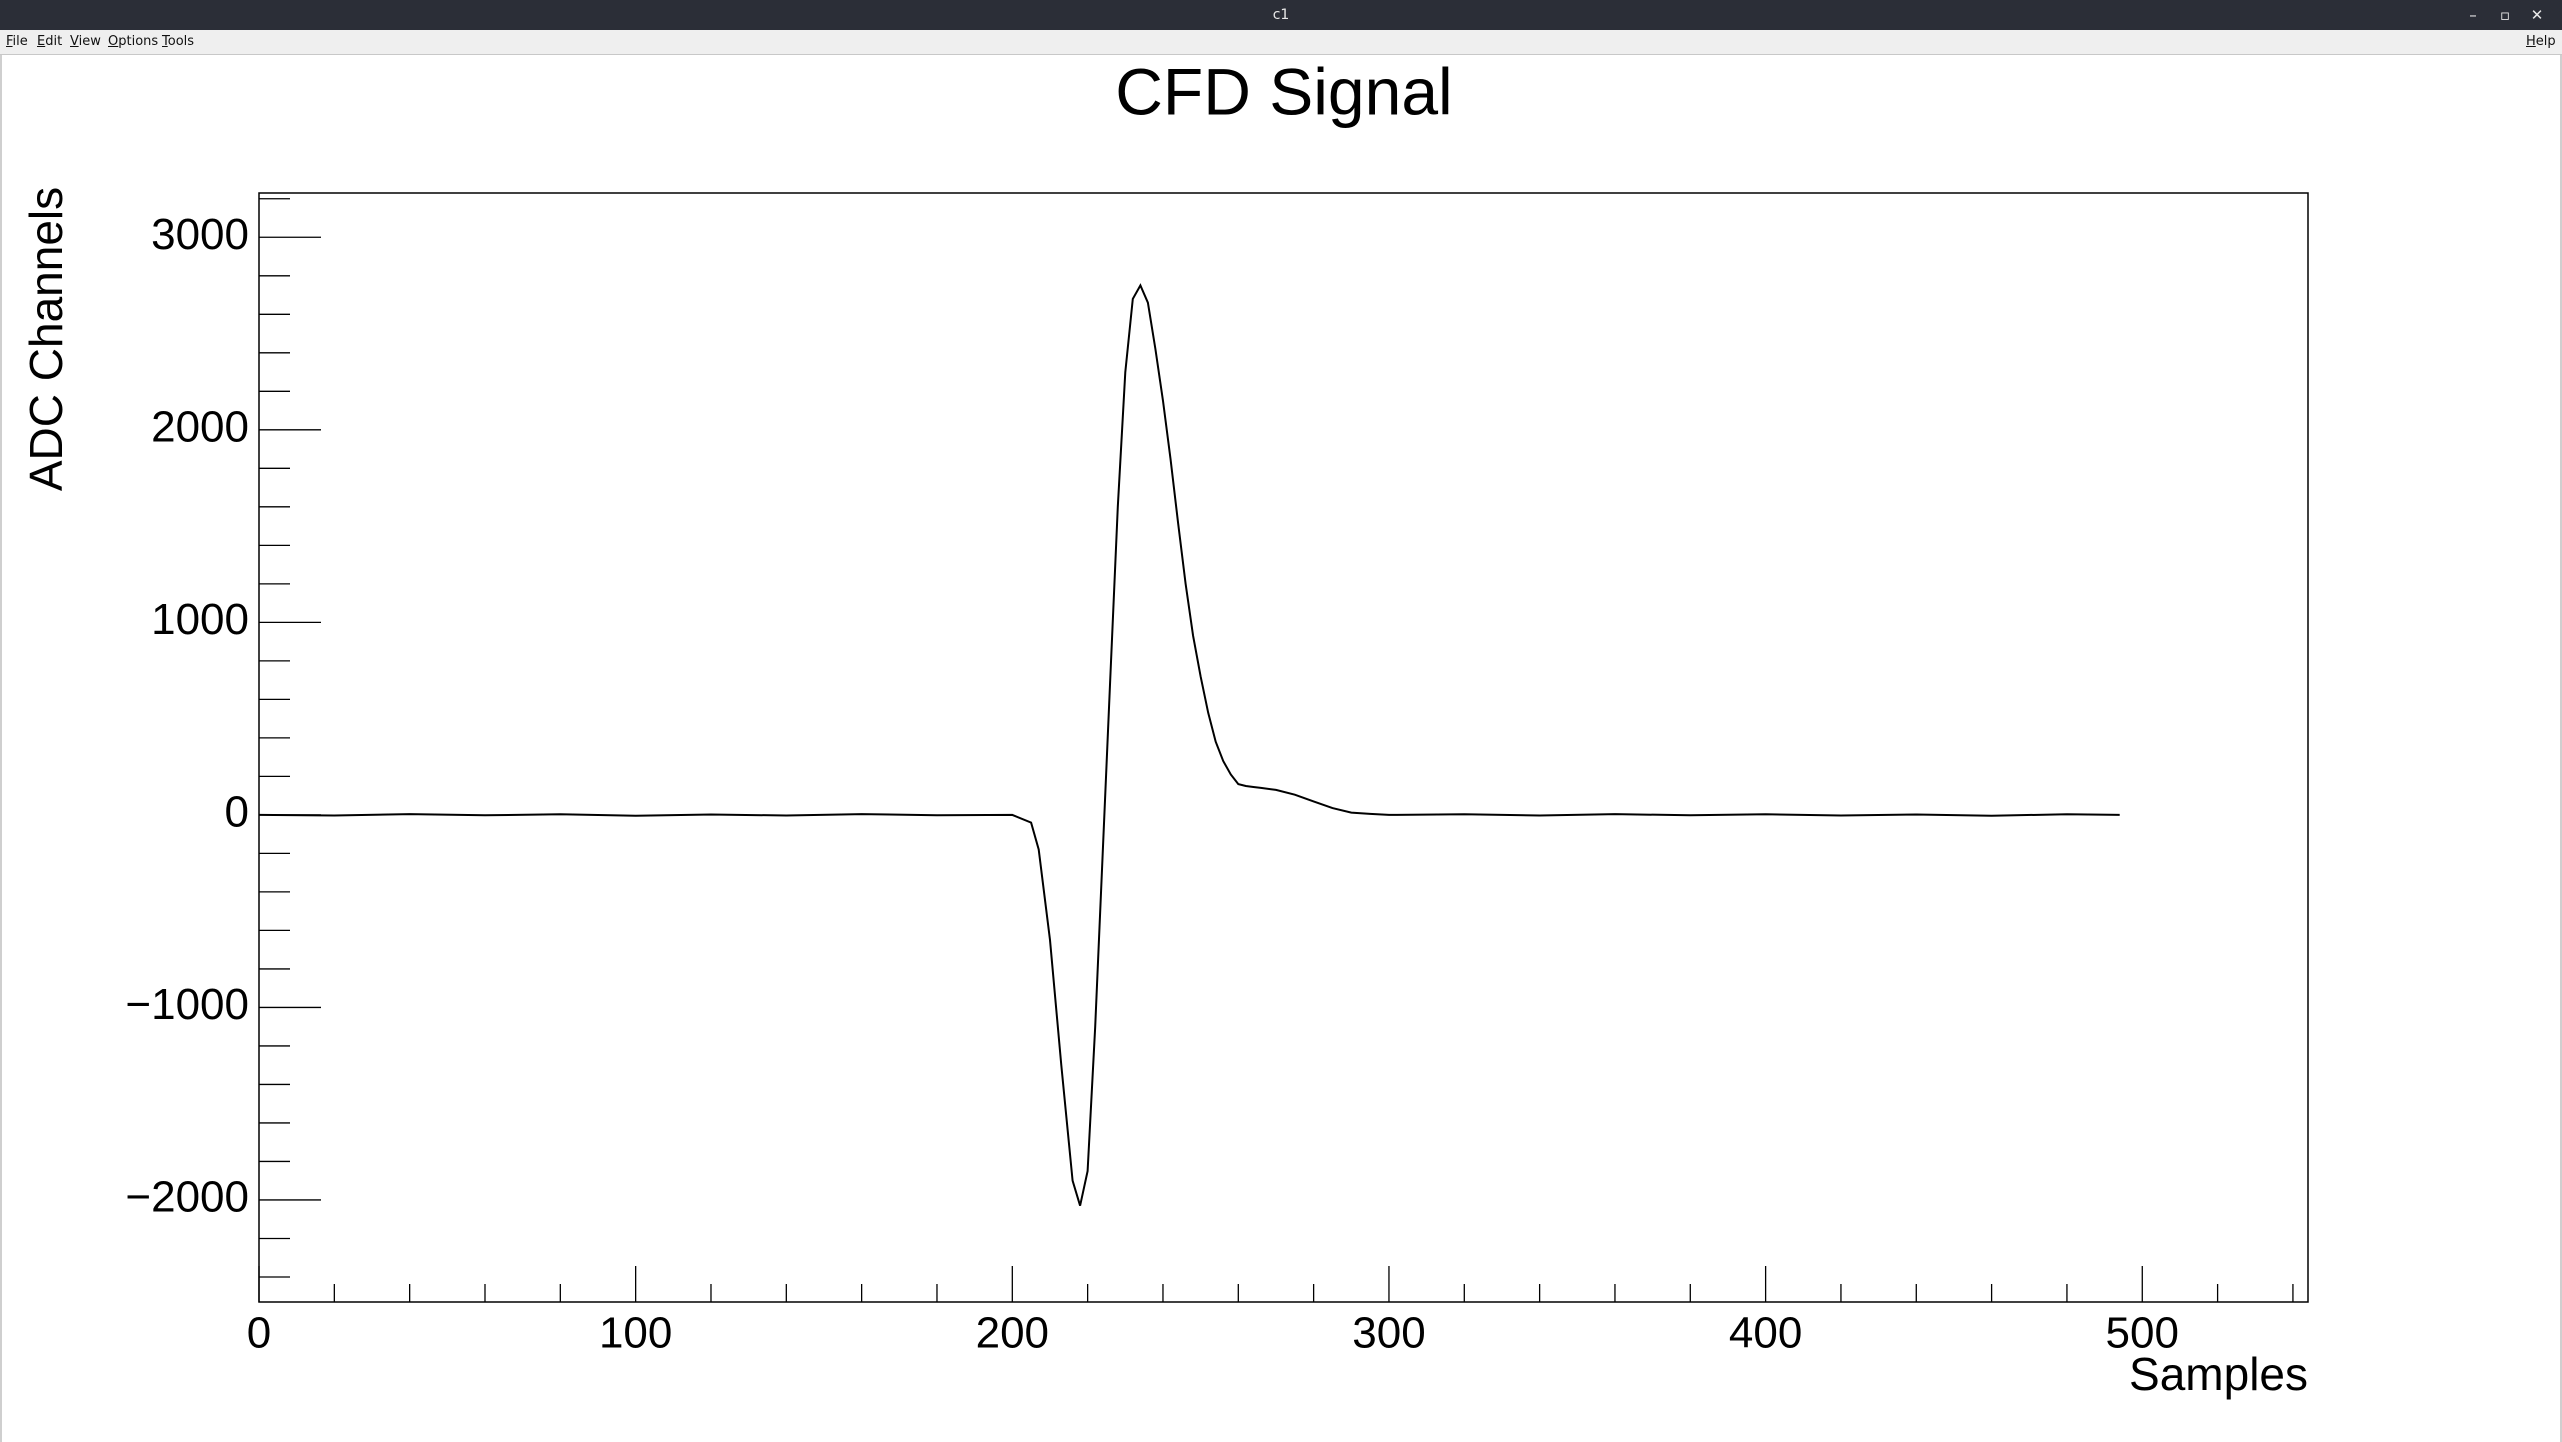 This screenshot has width=2562, height=1442. I want to click on y-tick-label: −1000, so click(187, 1004).